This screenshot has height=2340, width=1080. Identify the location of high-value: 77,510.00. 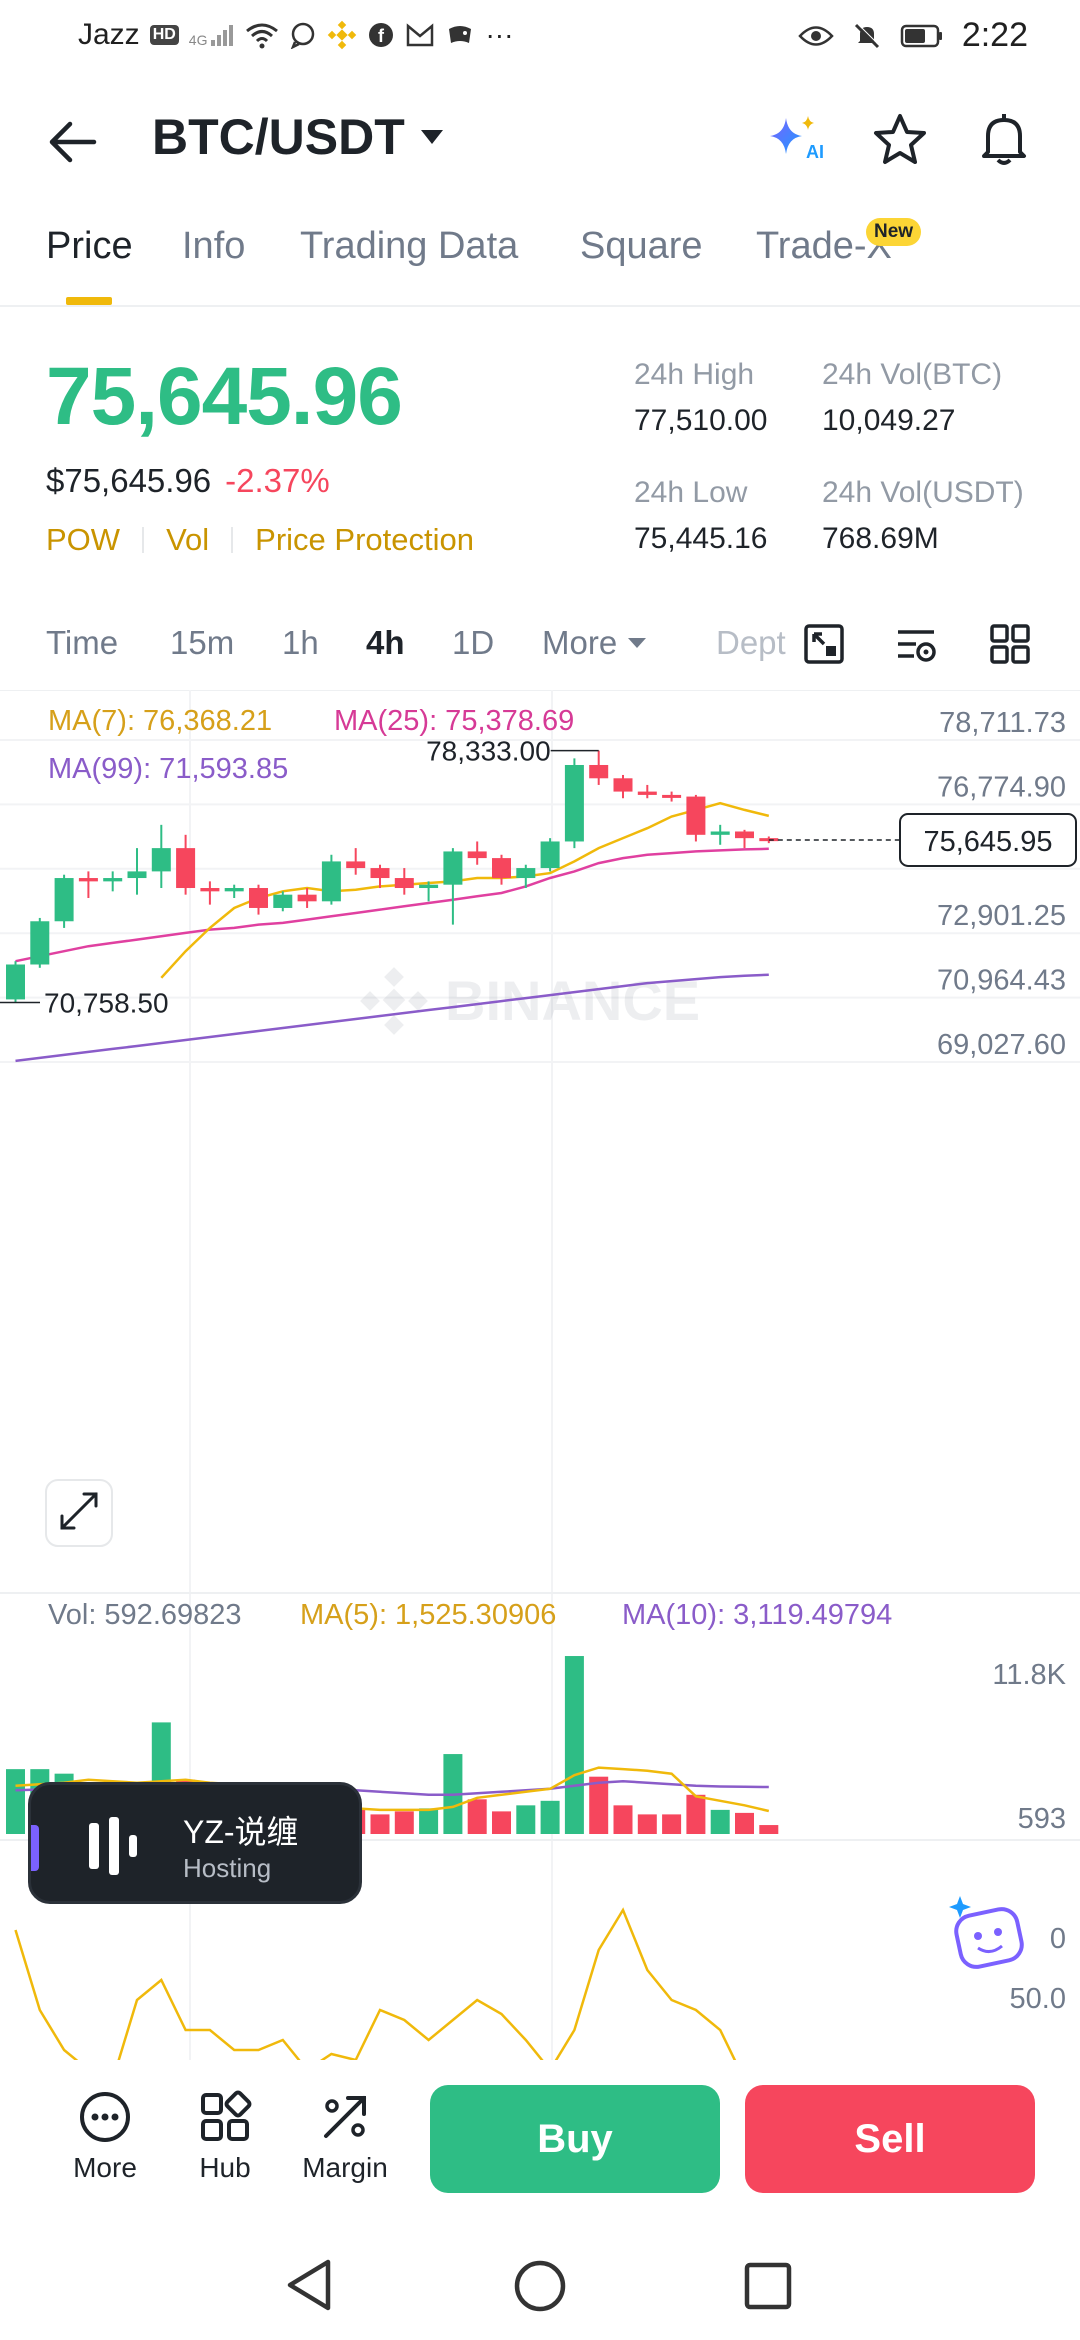
(701, 420).